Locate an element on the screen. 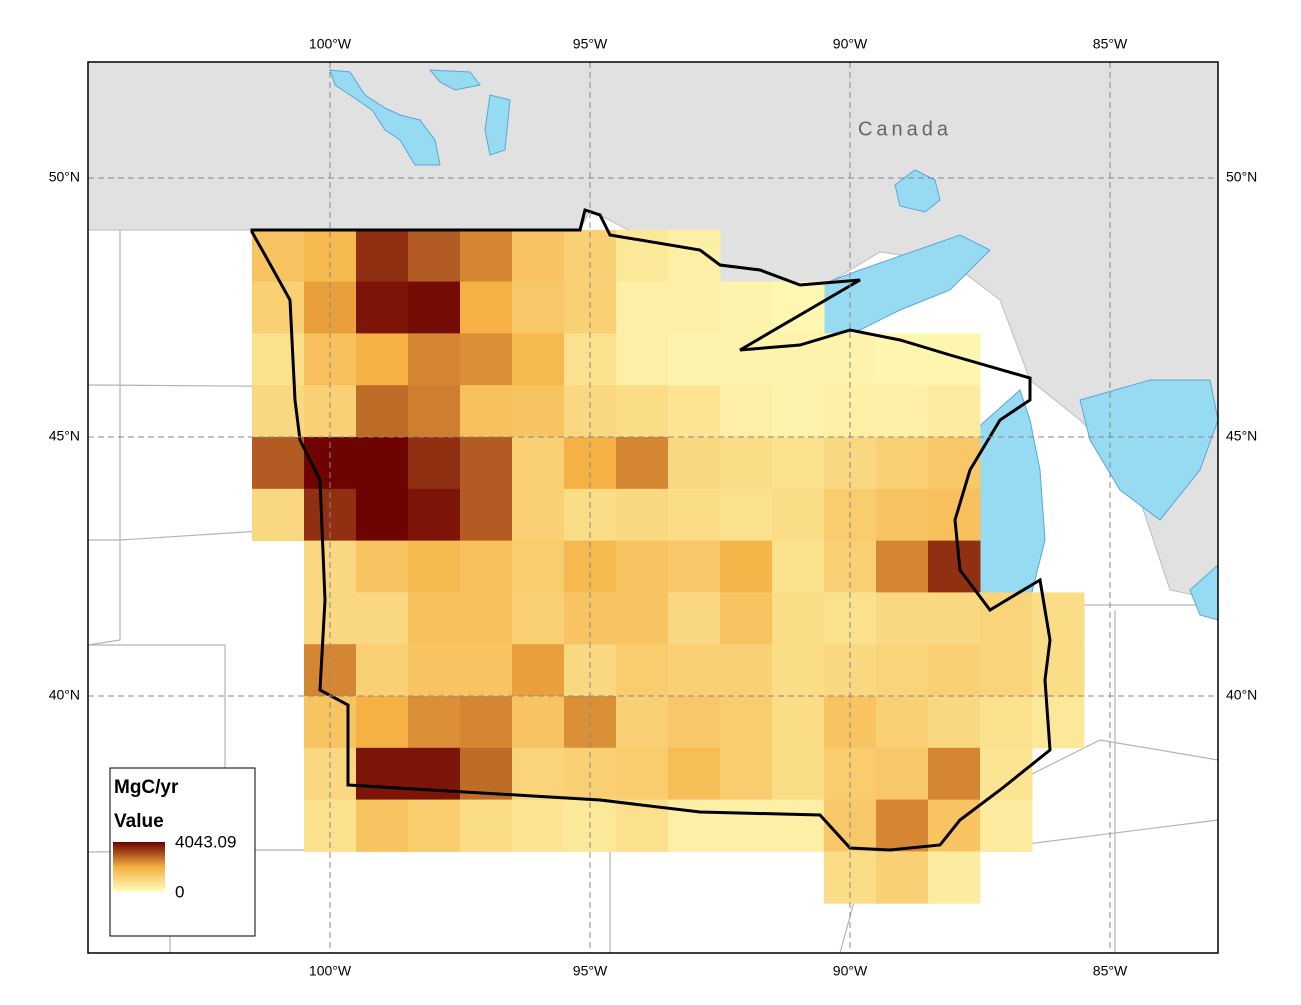 The image size is (1301, 1005). lat-label-right: 45°N is located at coordinates (1241, 436).